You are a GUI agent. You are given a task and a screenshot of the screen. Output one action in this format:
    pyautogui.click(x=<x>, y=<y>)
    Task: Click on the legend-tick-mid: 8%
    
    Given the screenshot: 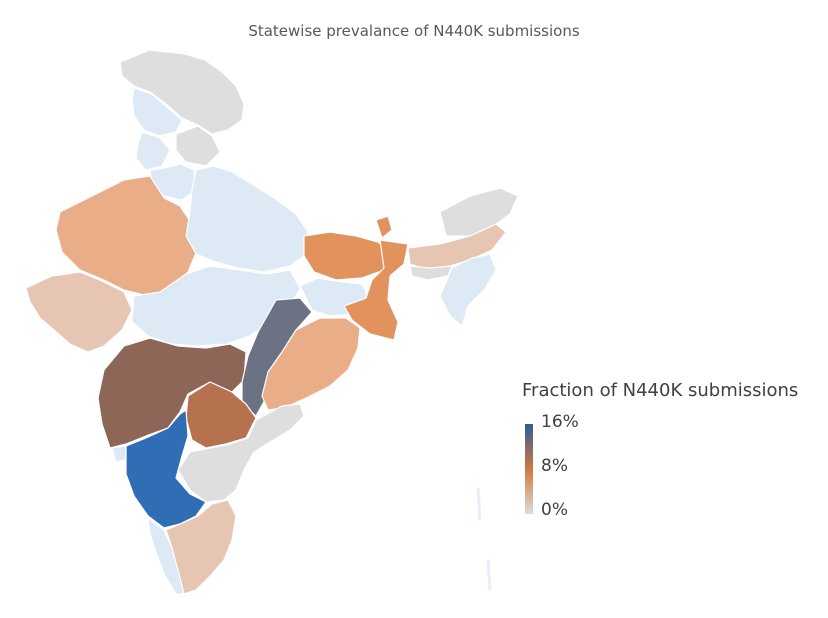 What is the action you would take?
    pyautogui.click(x=554, y=466)
    